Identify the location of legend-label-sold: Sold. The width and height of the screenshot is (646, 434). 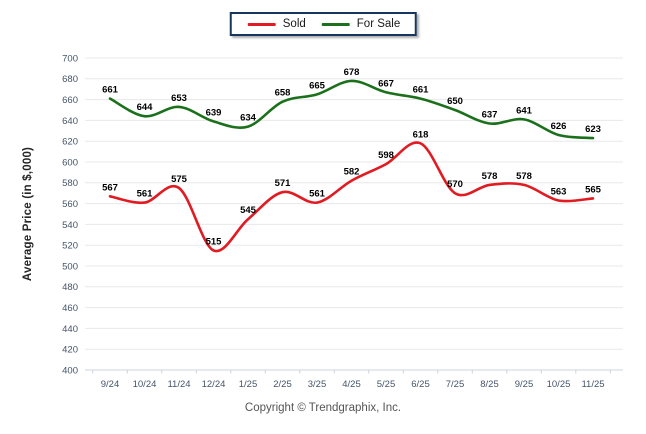
(294, 24).